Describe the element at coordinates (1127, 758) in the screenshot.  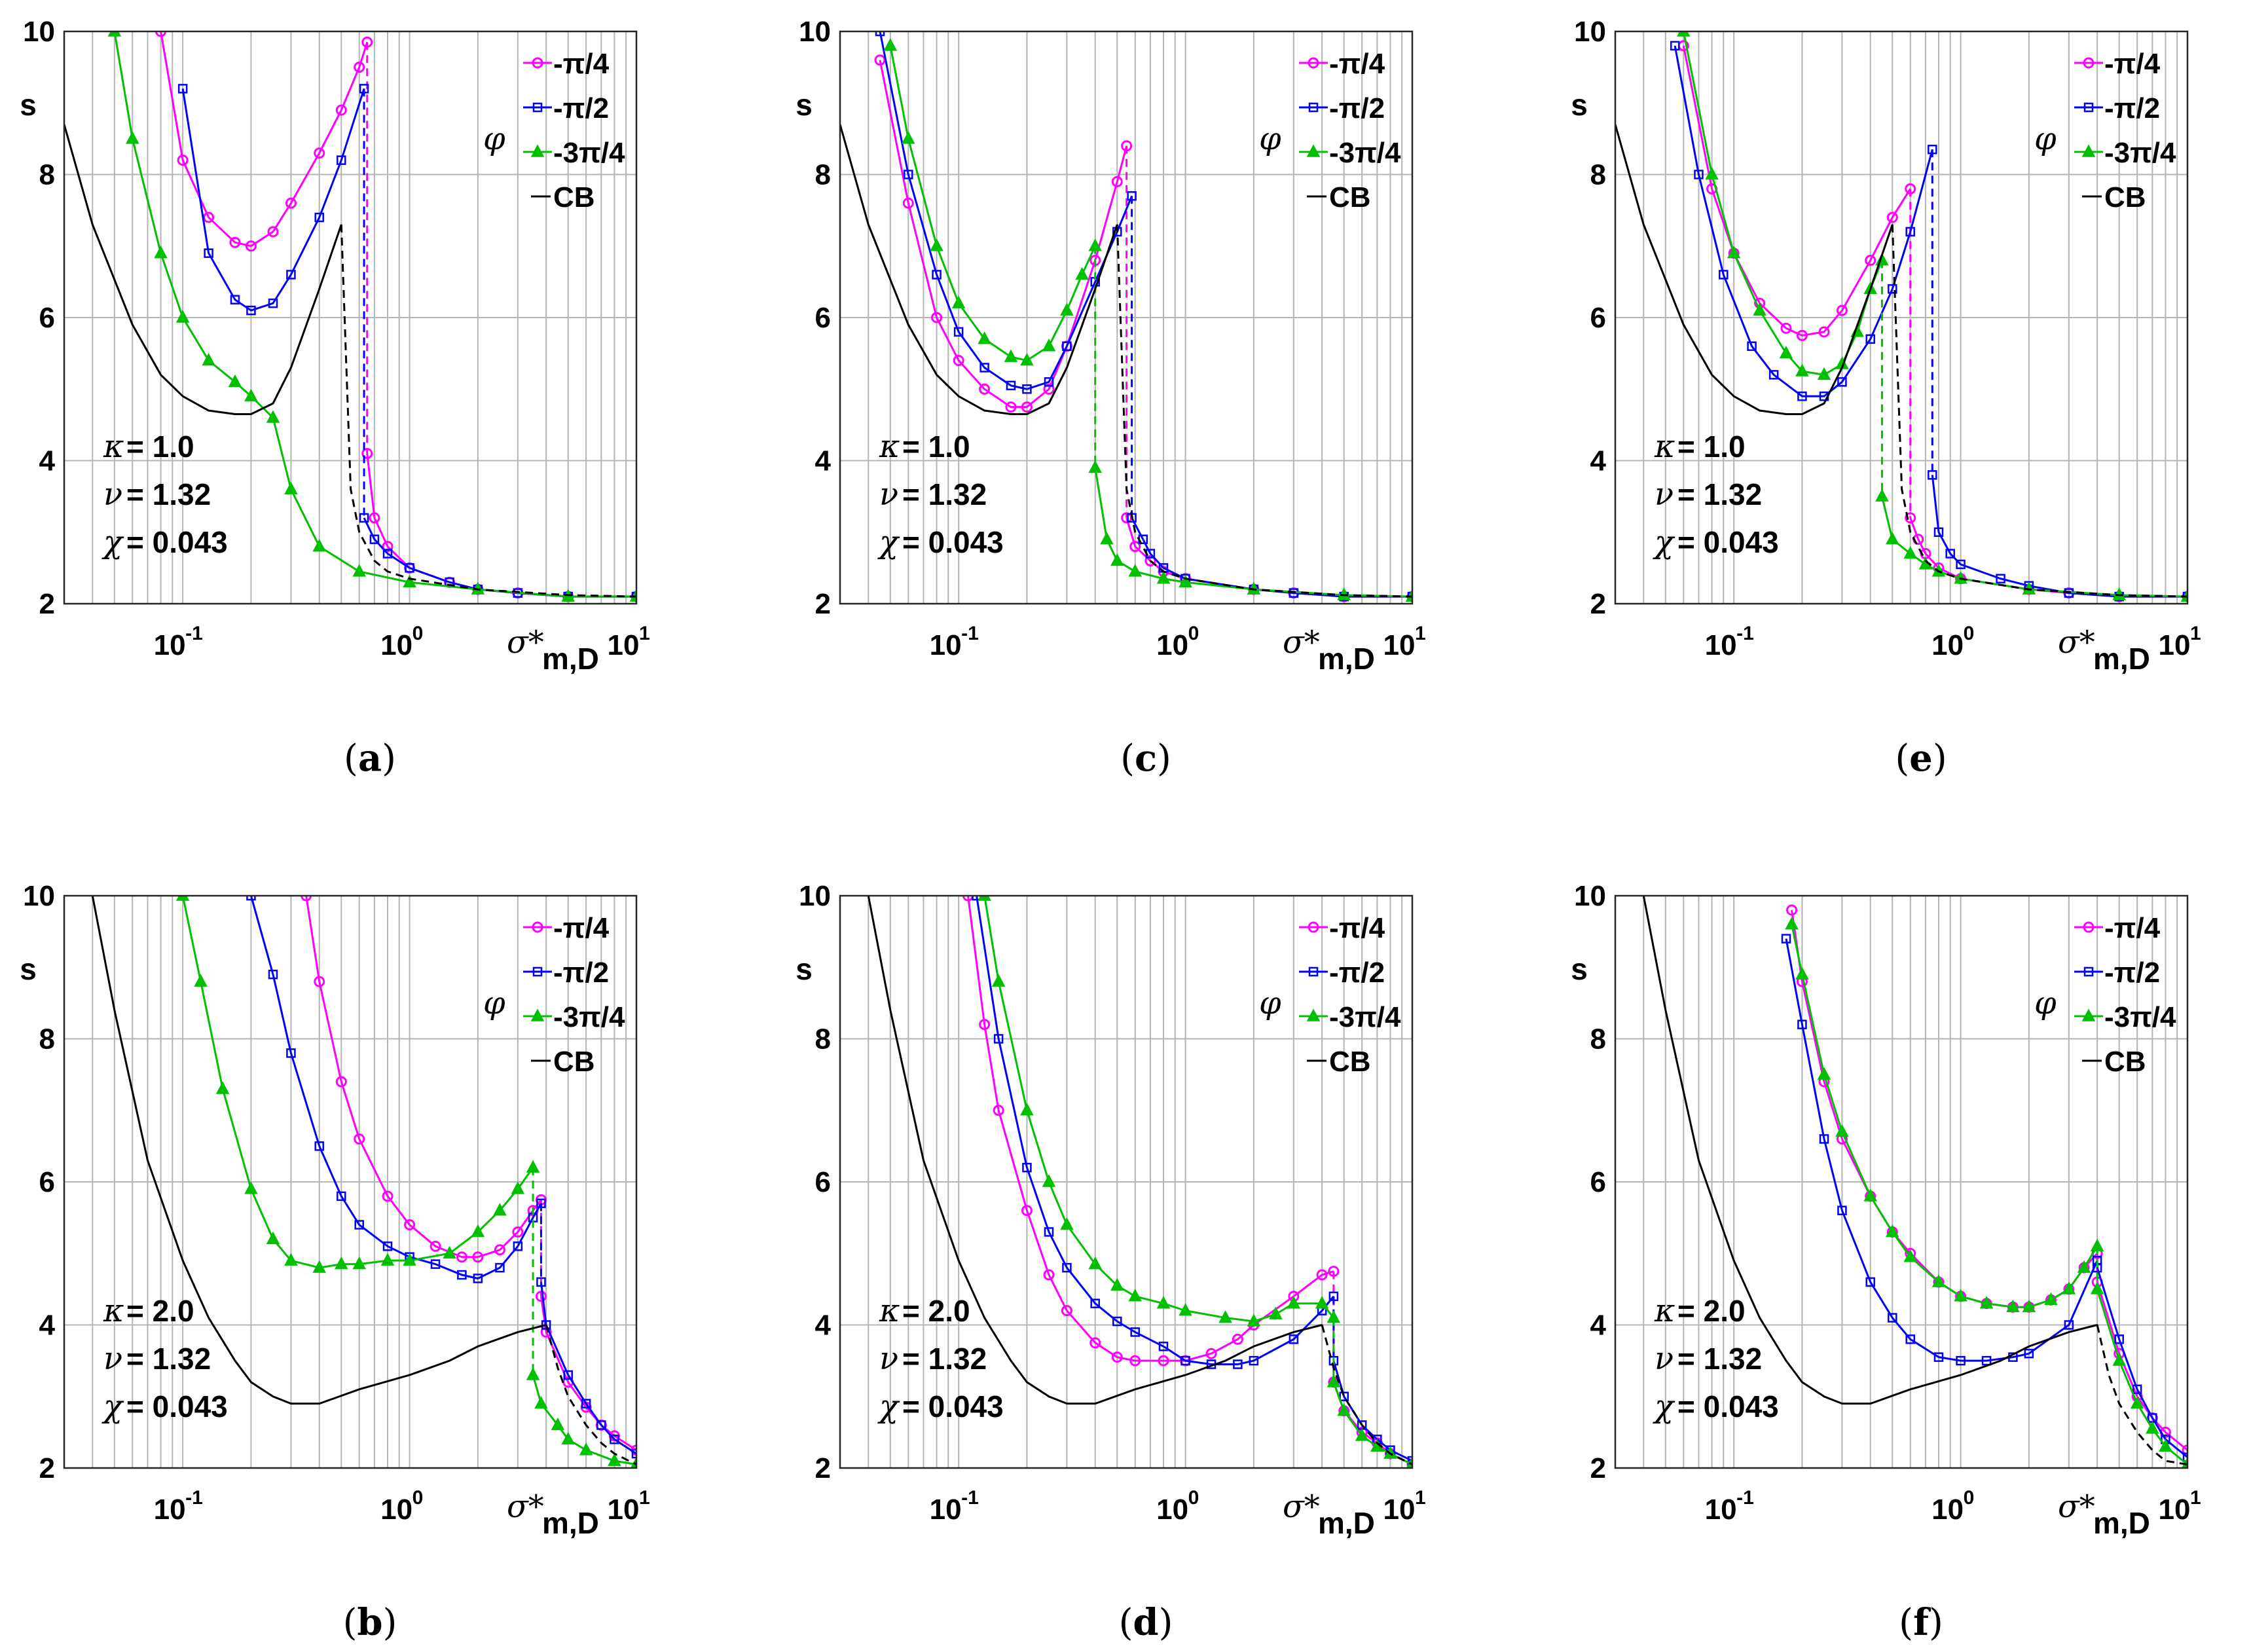
I see `caption-open: (` at that location.